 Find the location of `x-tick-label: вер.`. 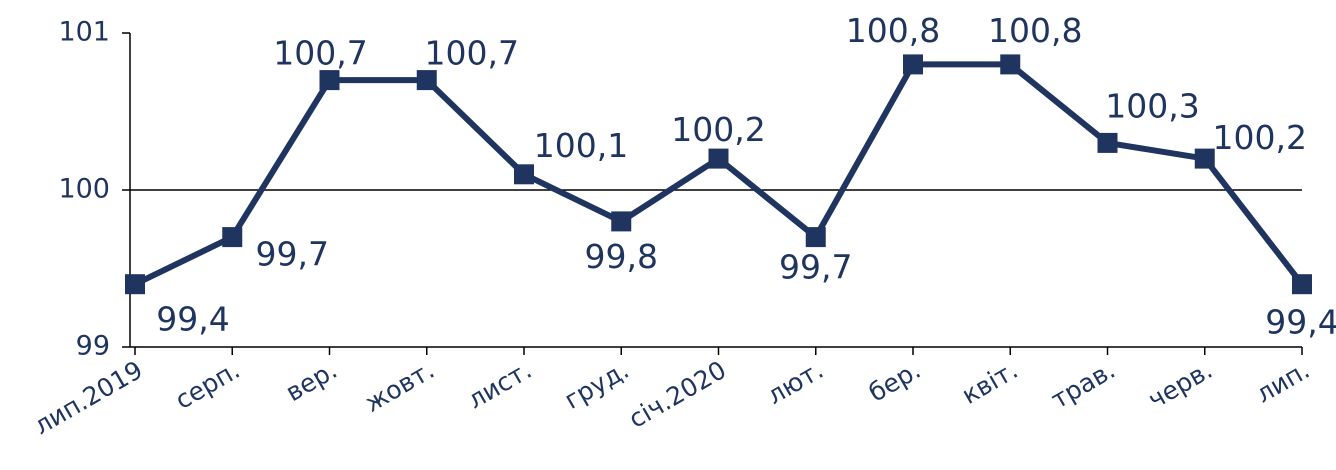

x-tick-label: вер. is located at coordinates (311, 381).